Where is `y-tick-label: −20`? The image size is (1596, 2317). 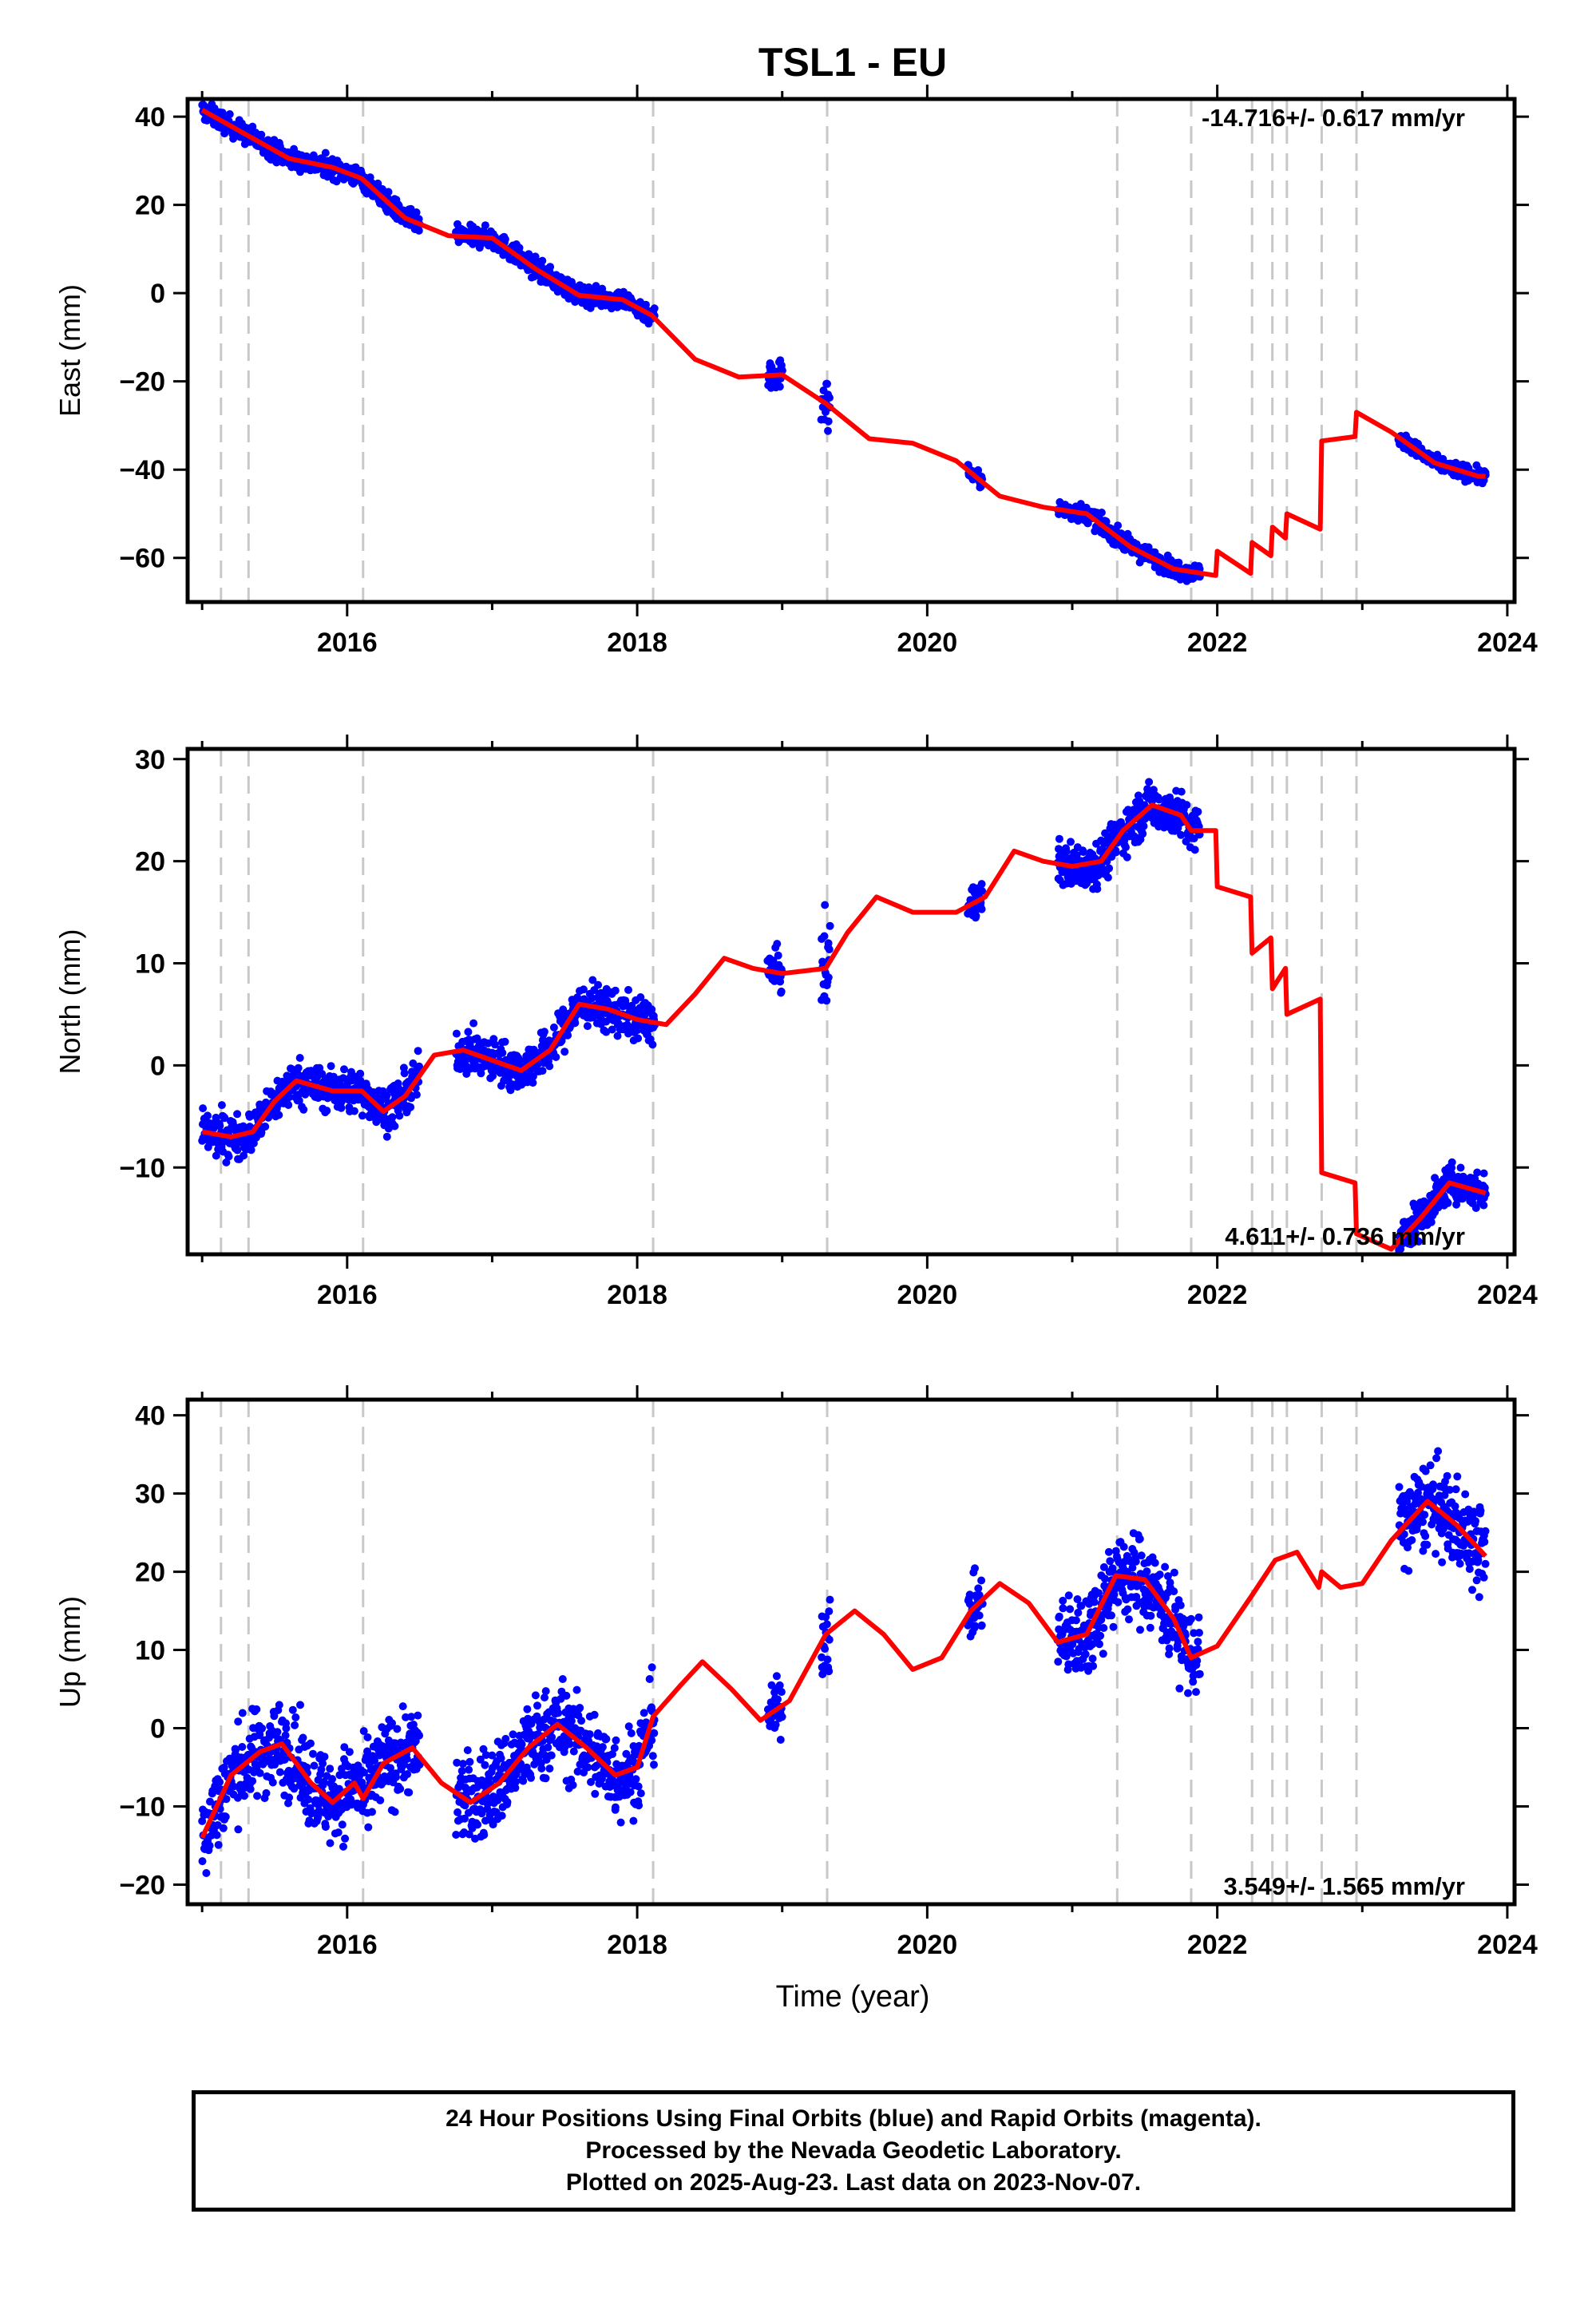 y-tick-label: −20 is located at coordinates (142, 382).